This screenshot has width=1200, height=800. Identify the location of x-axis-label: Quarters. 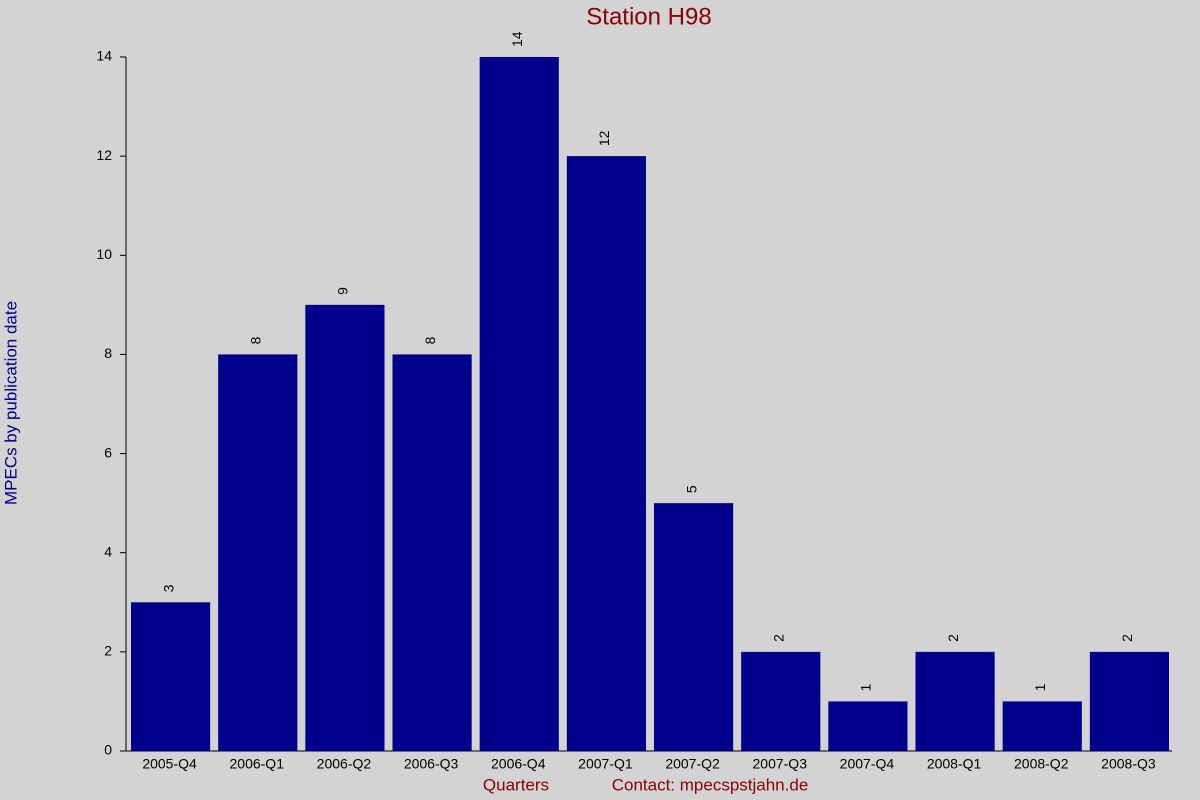
(516, 784).